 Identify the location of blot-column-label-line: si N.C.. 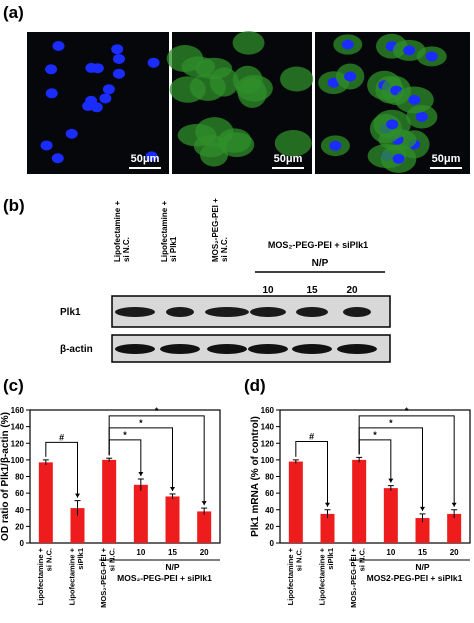
(224, 249).